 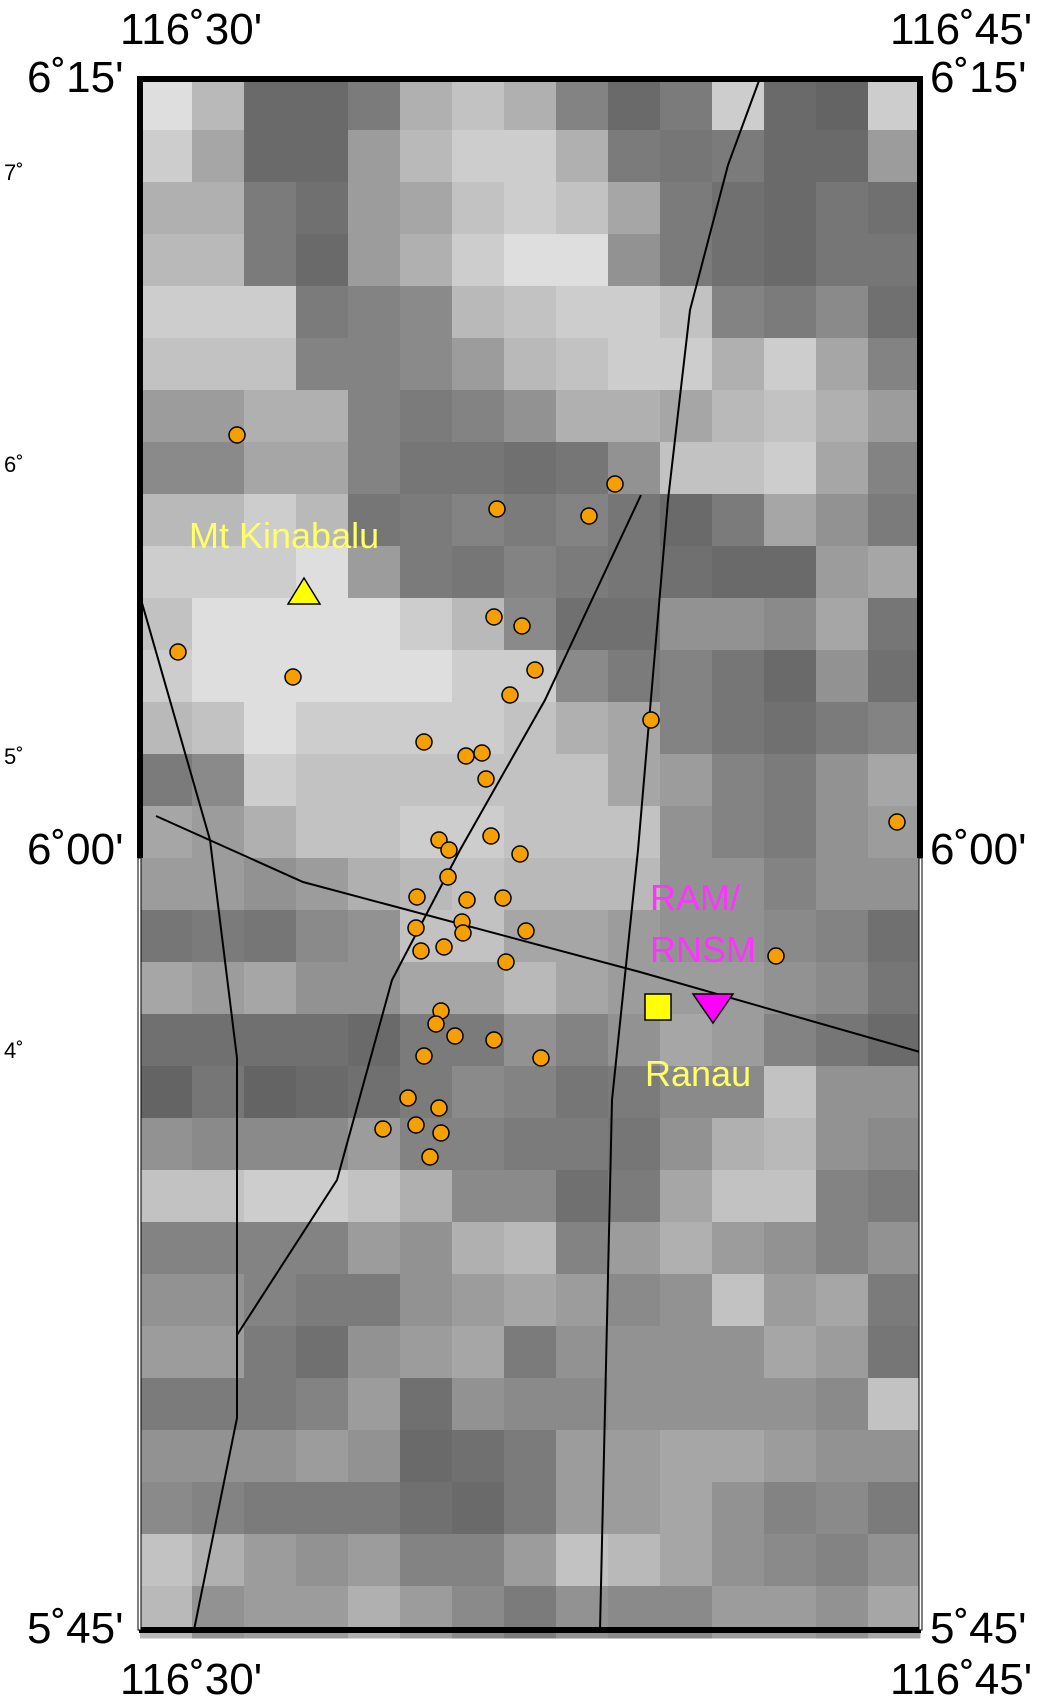 I want to click on bottom-right-longitude-label: 116˚45', so click(x=961, y=1677).